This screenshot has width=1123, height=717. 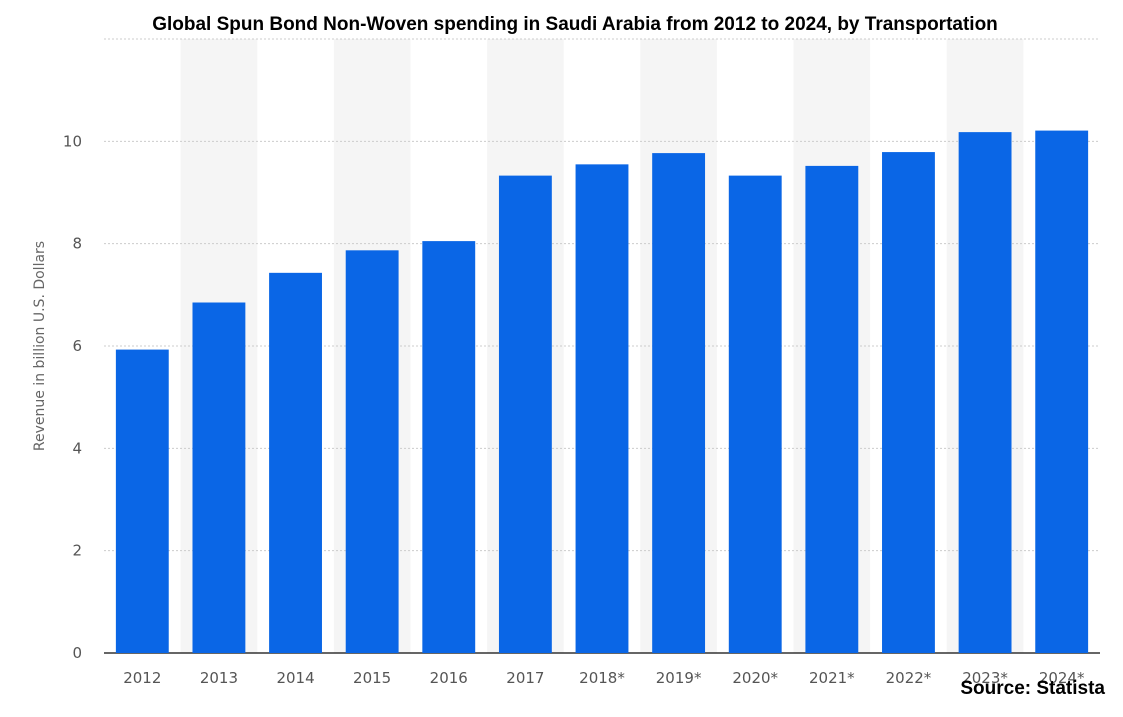 What do you see at coordinates (985, 392) in the screenshot?
I see `bar-2023` at bounding box center [985, 392].